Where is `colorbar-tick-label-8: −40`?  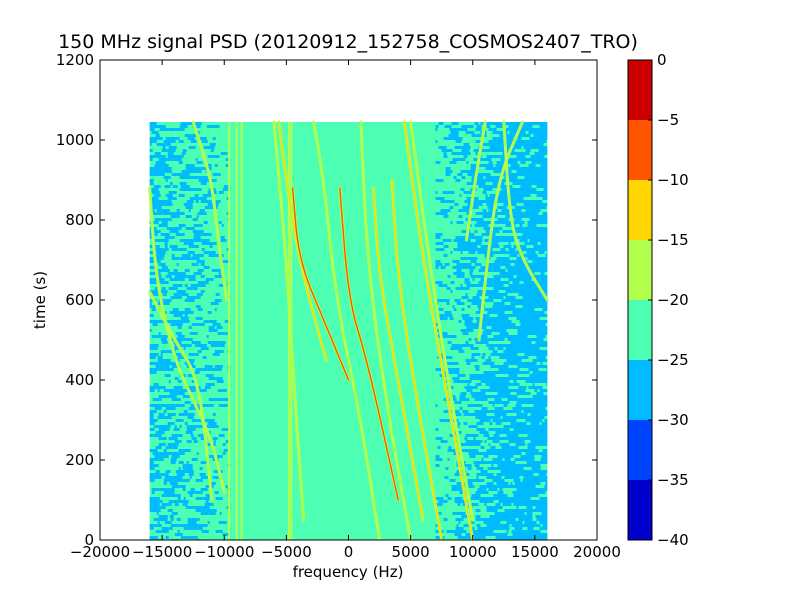 colorbar-tick-label-8: −40 is located at coordinates (673, 540).